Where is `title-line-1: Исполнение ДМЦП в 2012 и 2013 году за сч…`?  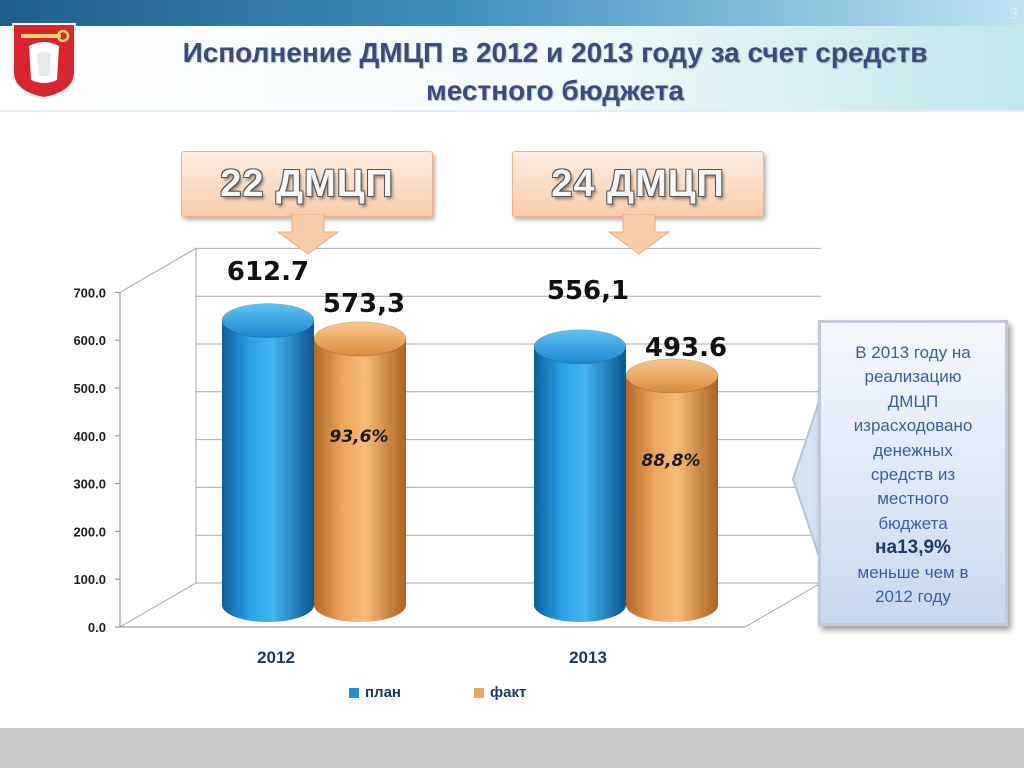 title-line-1: Исполнение ДМЦП в 2012 и 2013 году за сч… is located at coordinates (555, 52).